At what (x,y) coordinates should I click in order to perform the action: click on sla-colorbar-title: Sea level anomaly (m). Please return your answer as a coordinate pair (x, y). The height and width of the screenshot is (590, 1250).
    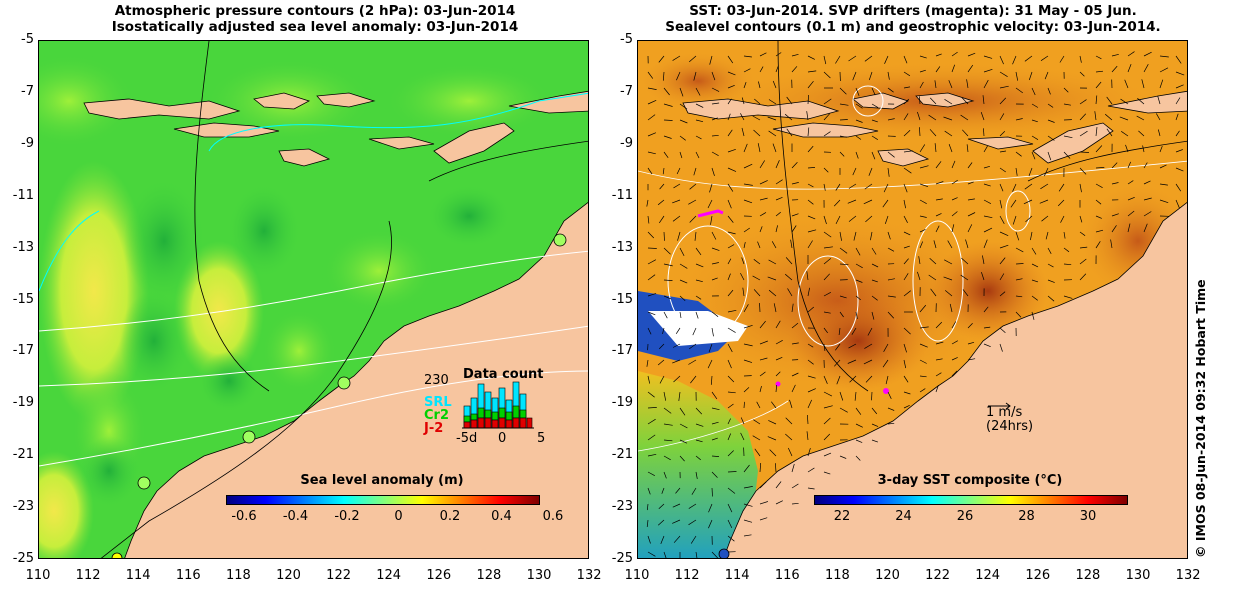
    Looking at the image, I should click on (382, 480).